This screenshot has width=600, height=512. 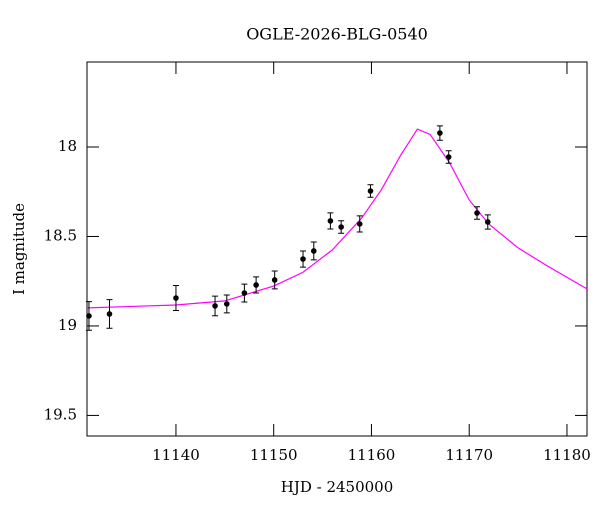 What do you see at coordinates (469, 455) in the screenshot?
I see `x-tick-label: 11170` at bounding box center [469, 455].